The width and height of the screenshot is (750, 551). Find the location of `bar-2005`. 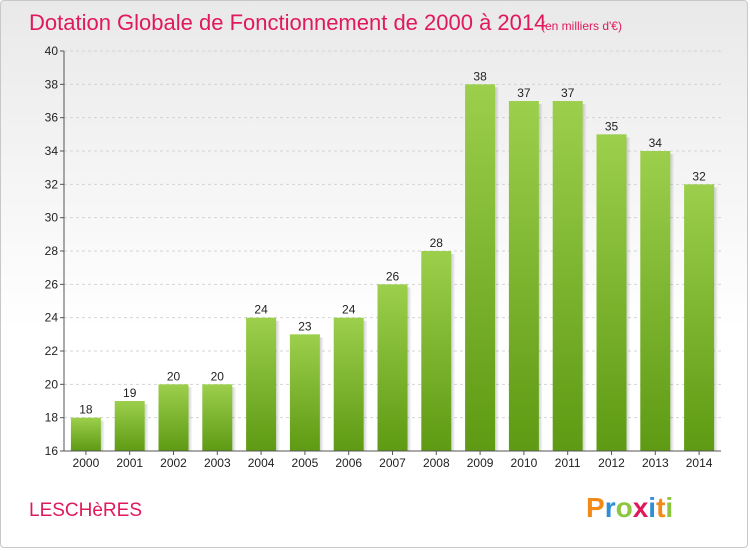

bar-2005 is located at coordinates (304, 392).